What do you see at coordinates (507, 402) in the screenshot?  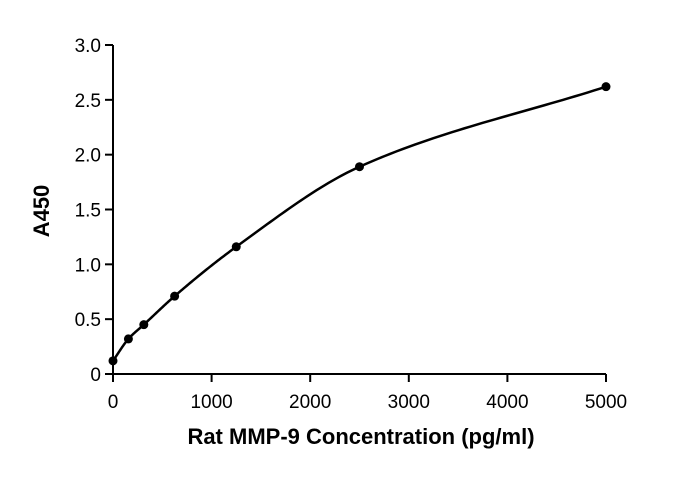 I see `x-tick-label: 4000` at bounding box center [507, 402].